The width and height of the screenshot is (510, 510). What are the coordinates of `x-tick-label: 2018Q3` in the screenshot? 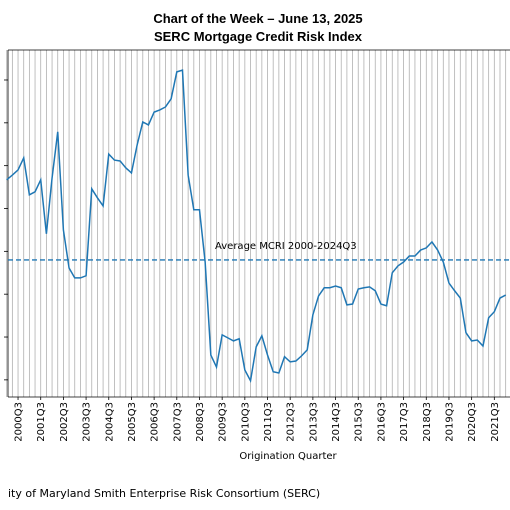 It's located at (427, 422).